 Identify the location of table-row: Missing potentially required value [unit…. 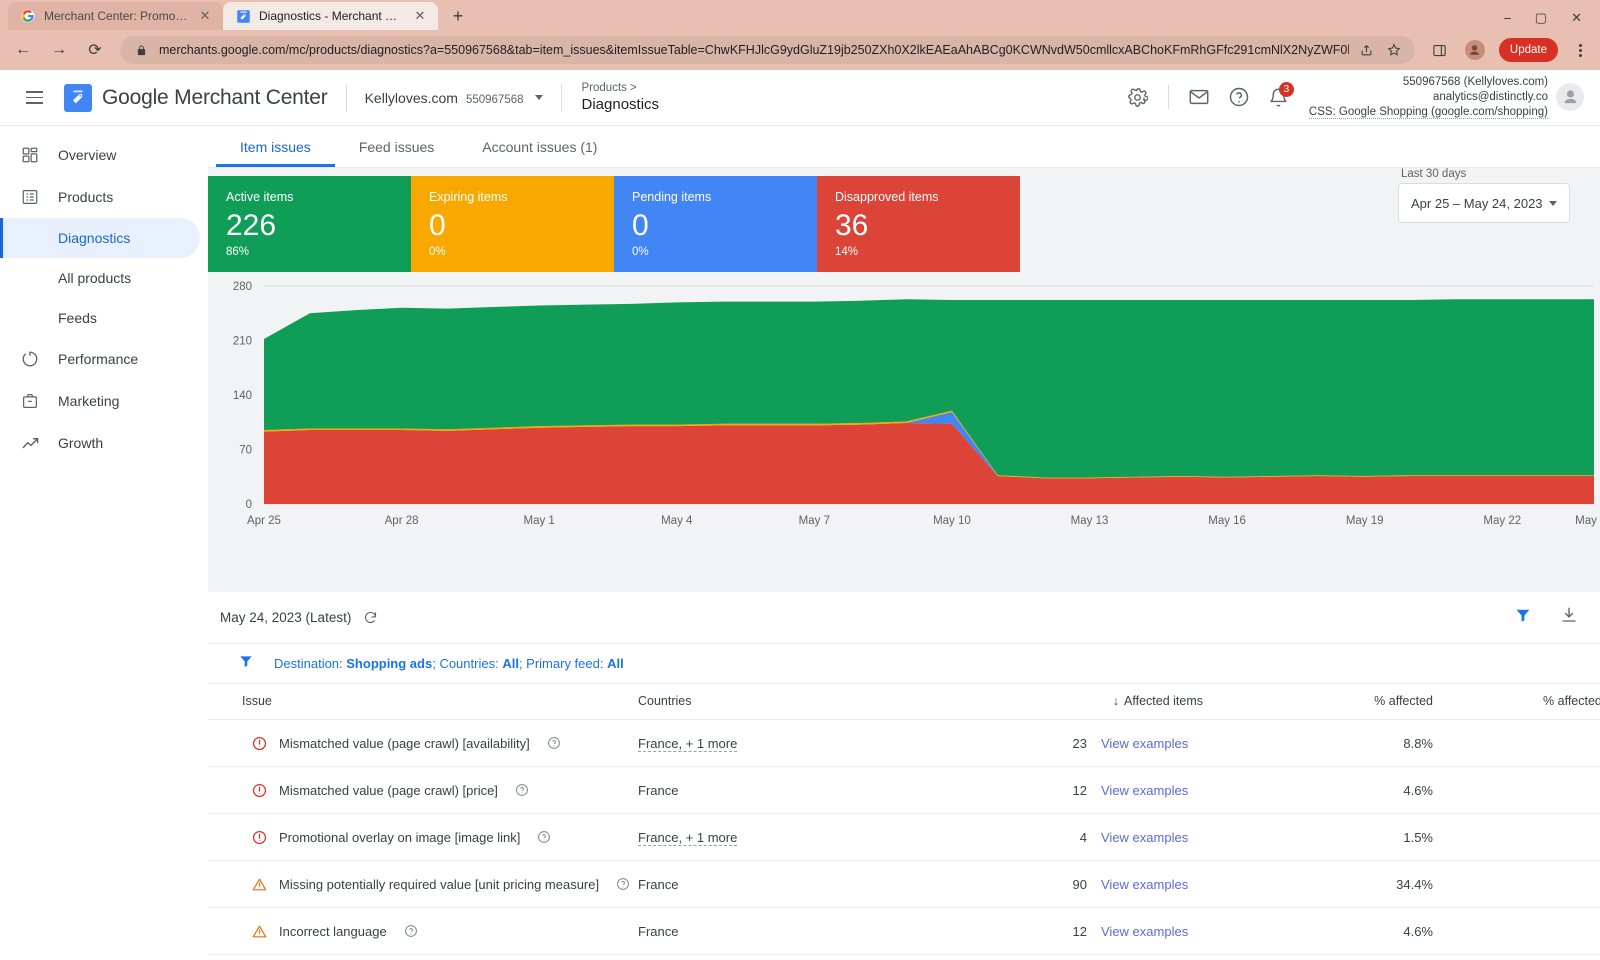
(904, 884).